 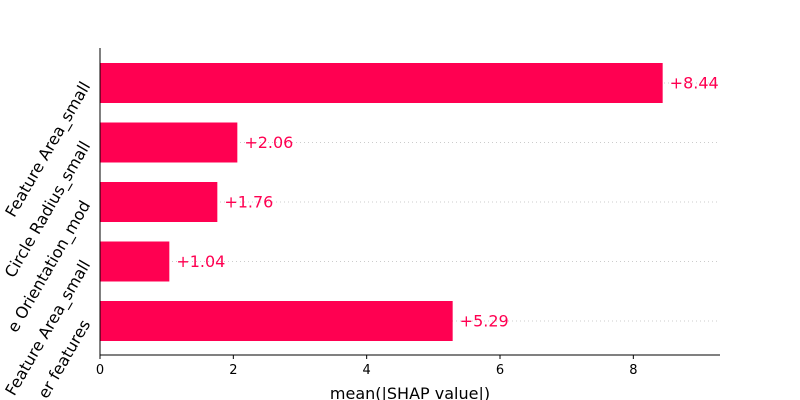 I want to click on x-tick-label: 2, so click(x=233, y=370).